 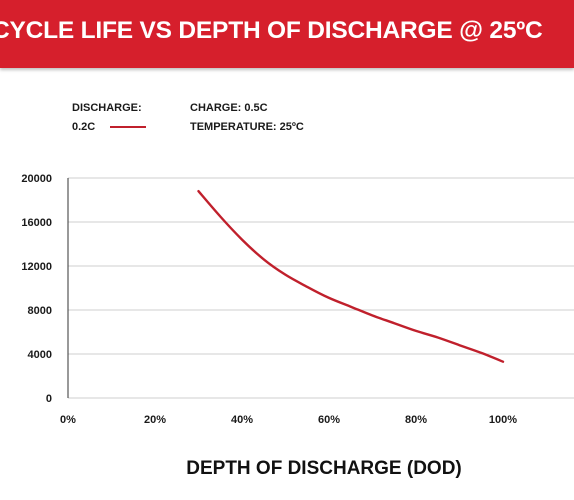 I want to click on legend-line-swatch, so click(x=128, y=127).